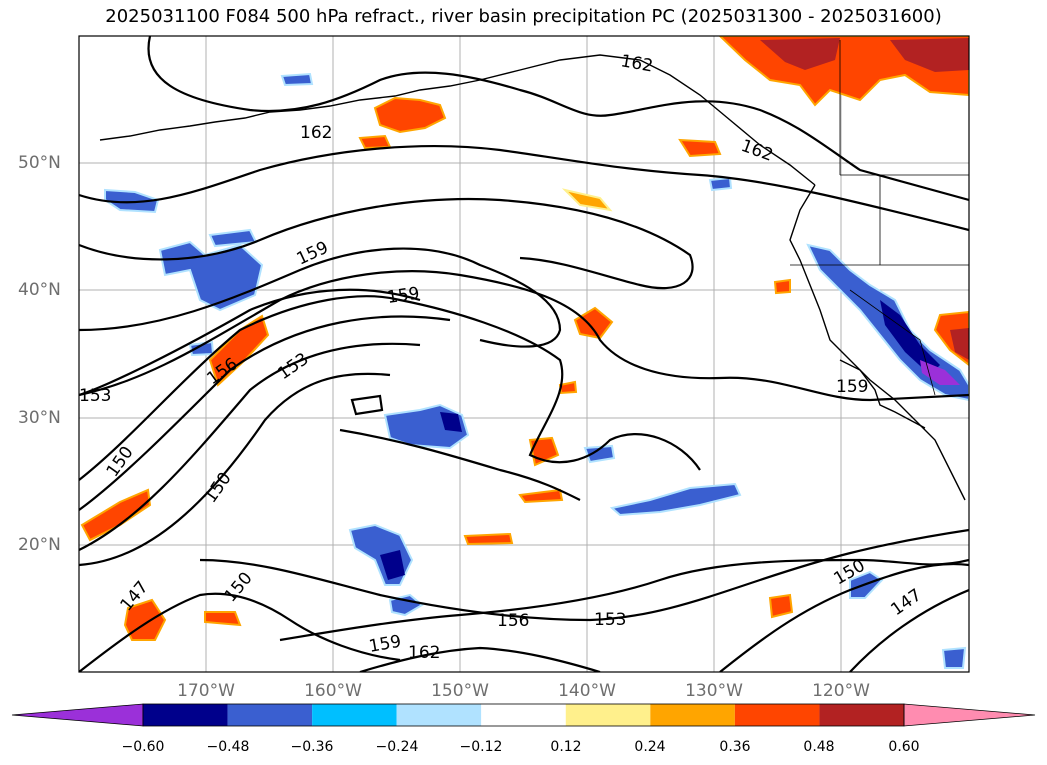  Describe the element at coordinates (460, 691) in the screenshot. I see `lon-label-150w: 150°W` at that location.